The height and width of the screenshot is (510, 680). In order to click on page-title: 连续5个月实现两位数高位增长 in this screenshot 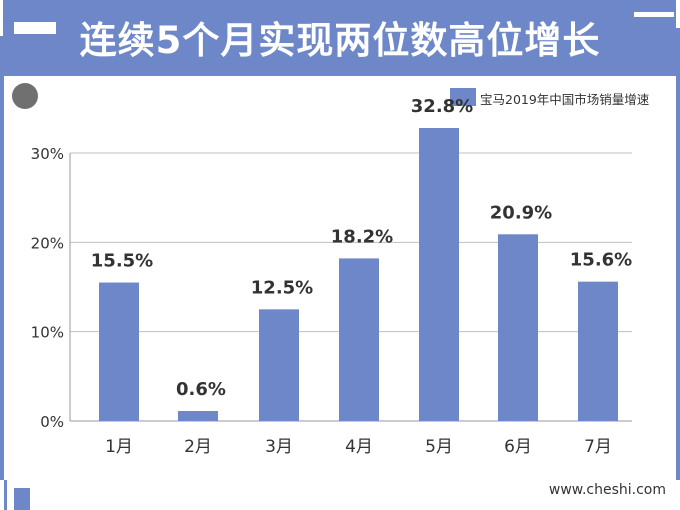, I will do `click(340, 40)`.